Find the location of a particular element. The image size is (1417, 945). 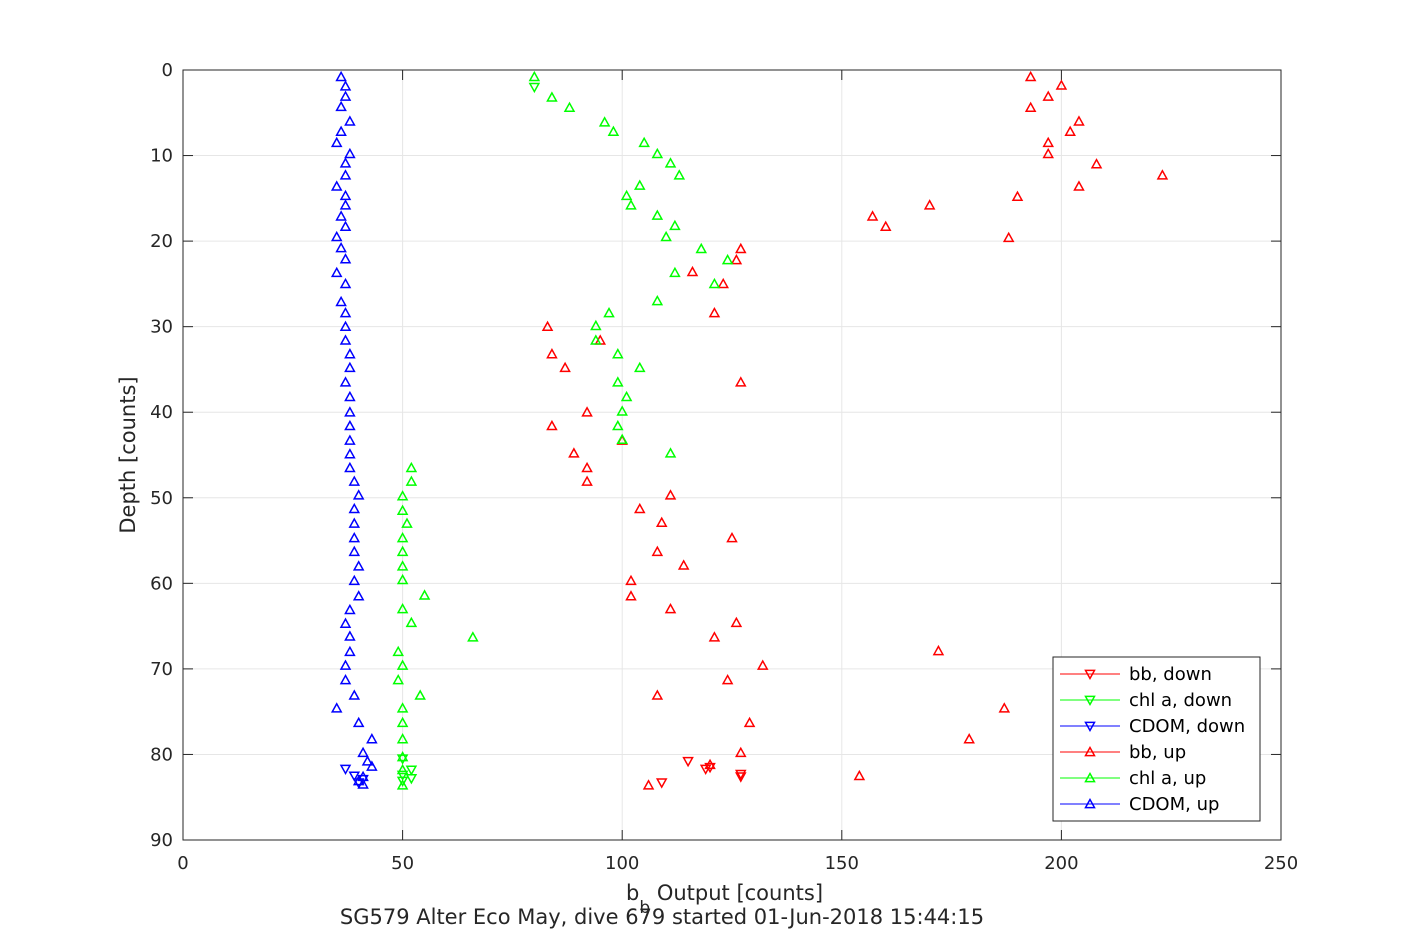

y-tick-label: 0 is located at coordinates (167, 70).